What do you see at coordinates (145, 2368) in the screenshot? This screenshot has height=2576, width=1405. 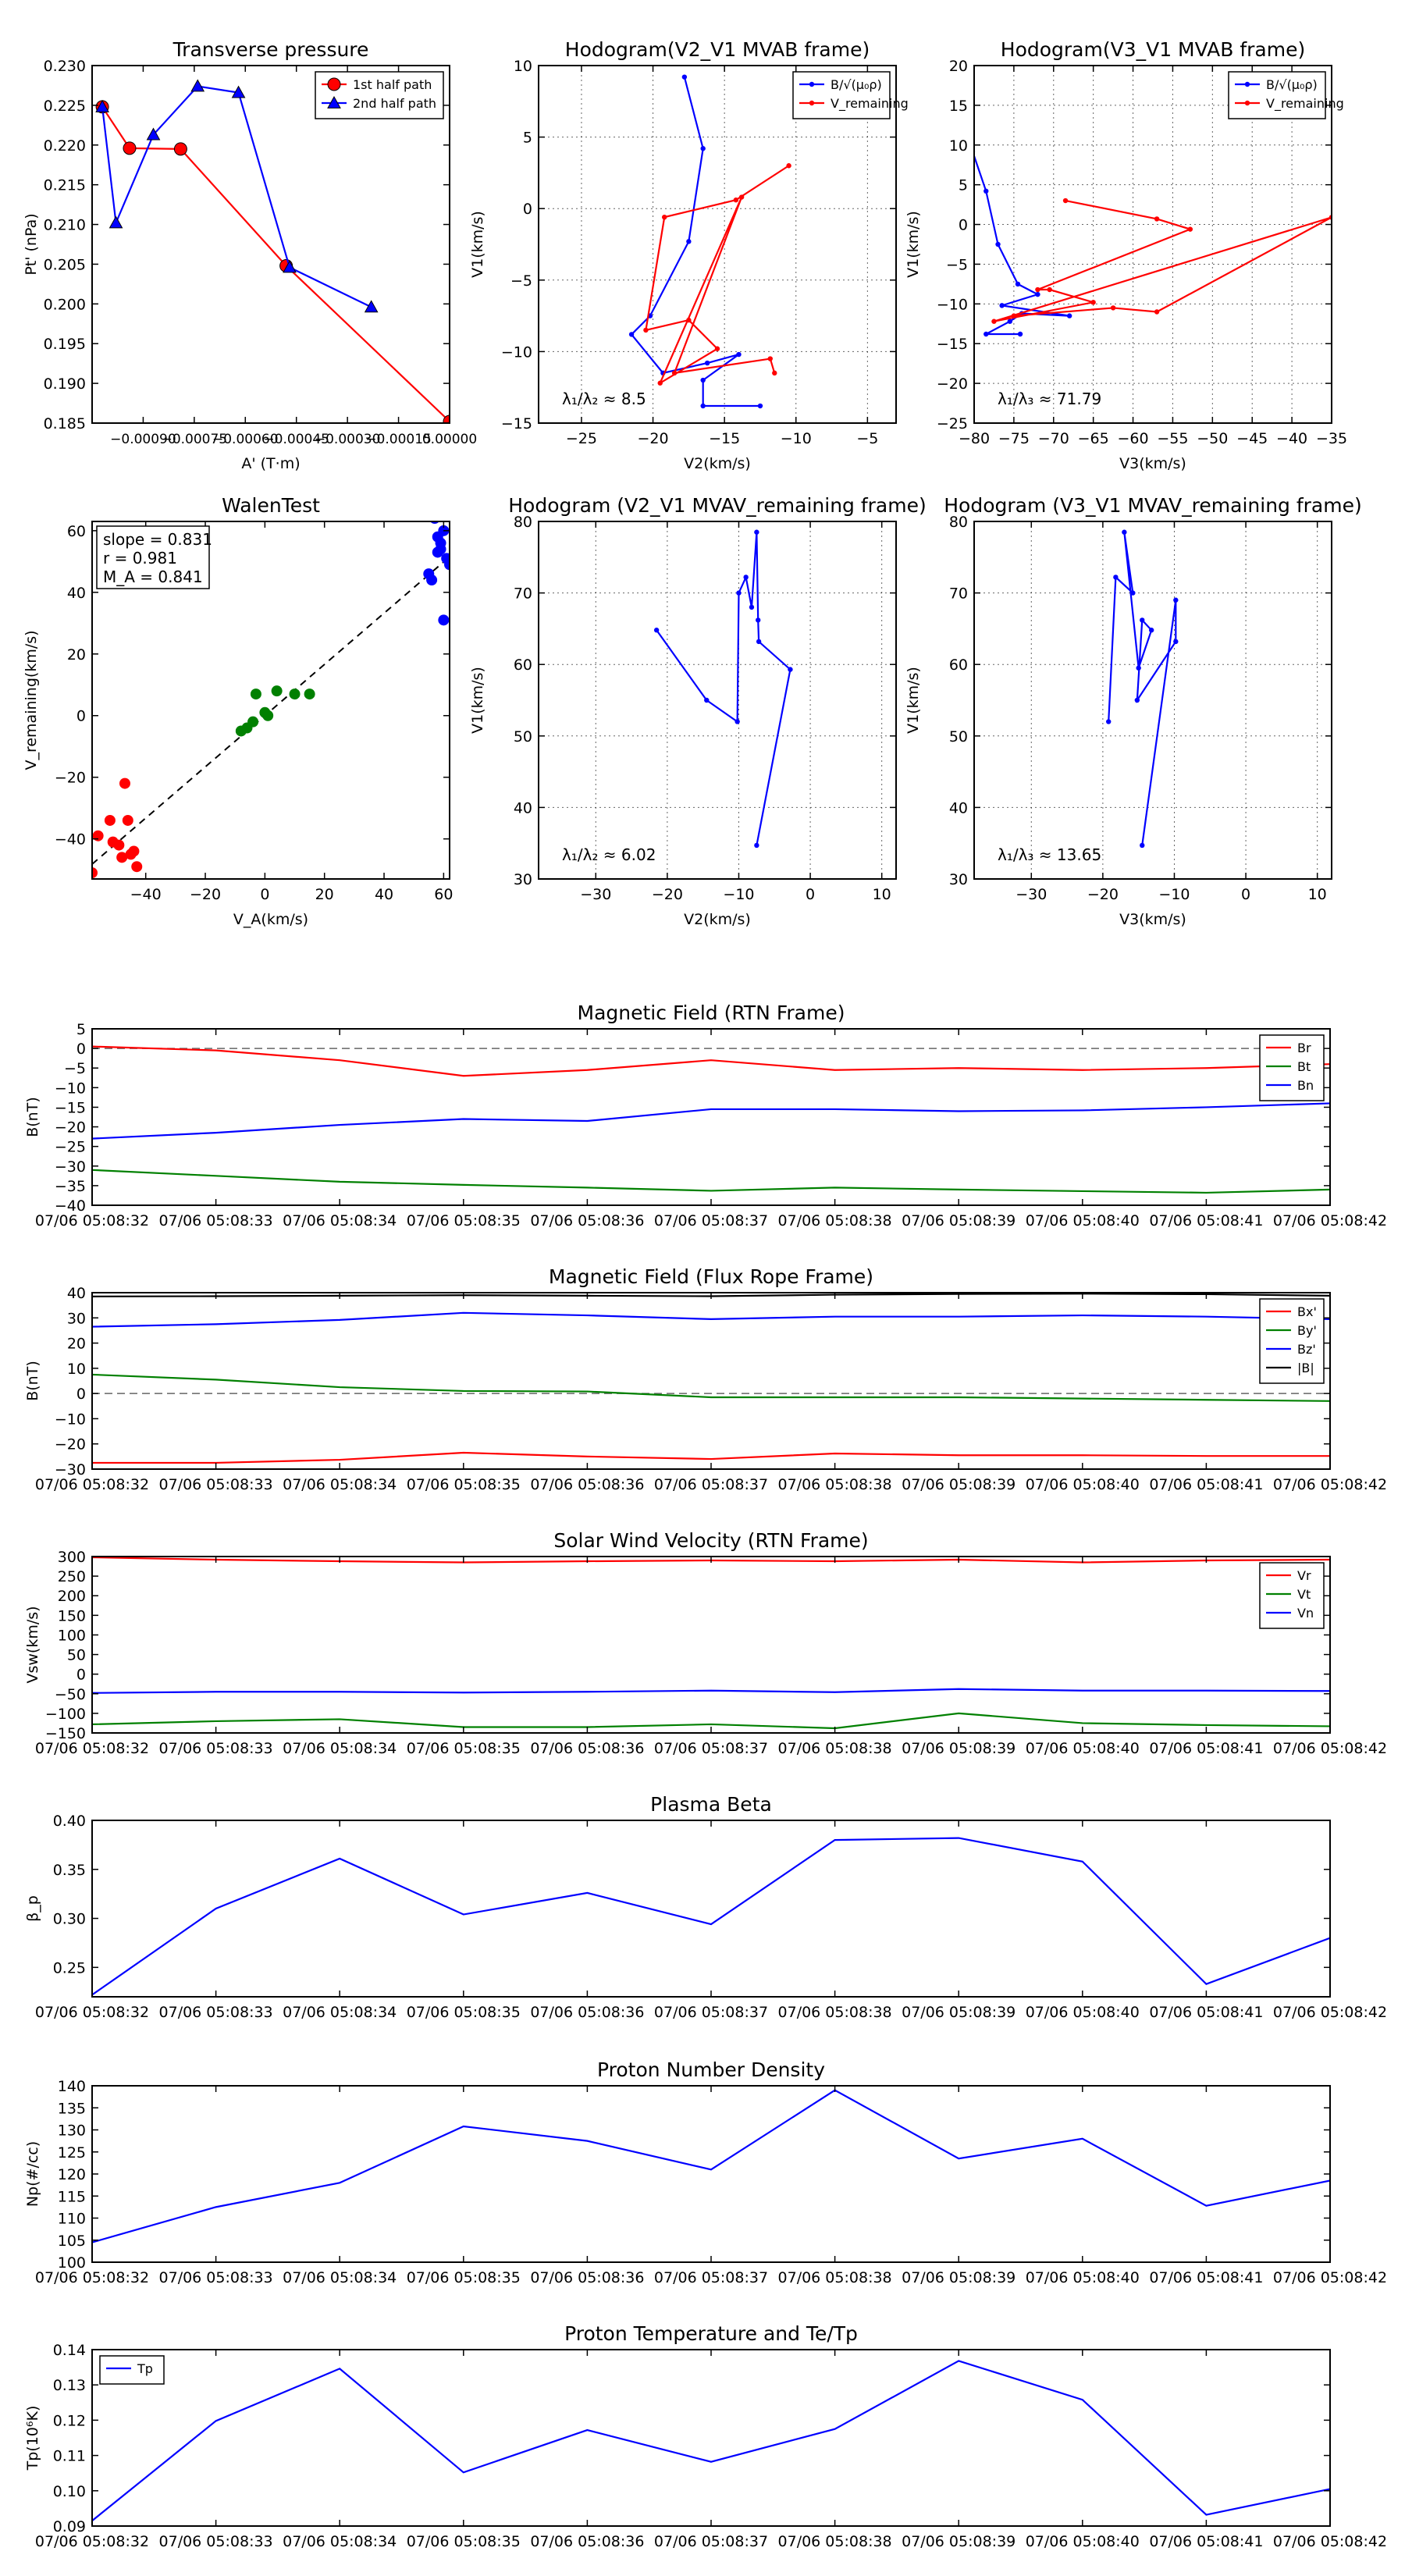 I see `legend-label: Tp` at bounding box center [145, 2368].